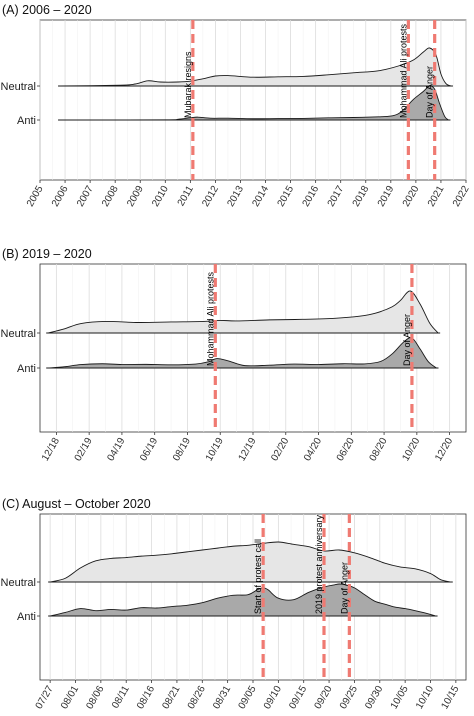 The height and width of the screenshot is (716, 474). Describe the element at coordinates (135, 196) in the screenshot. I see `x-tick-label: 2009` at that location.